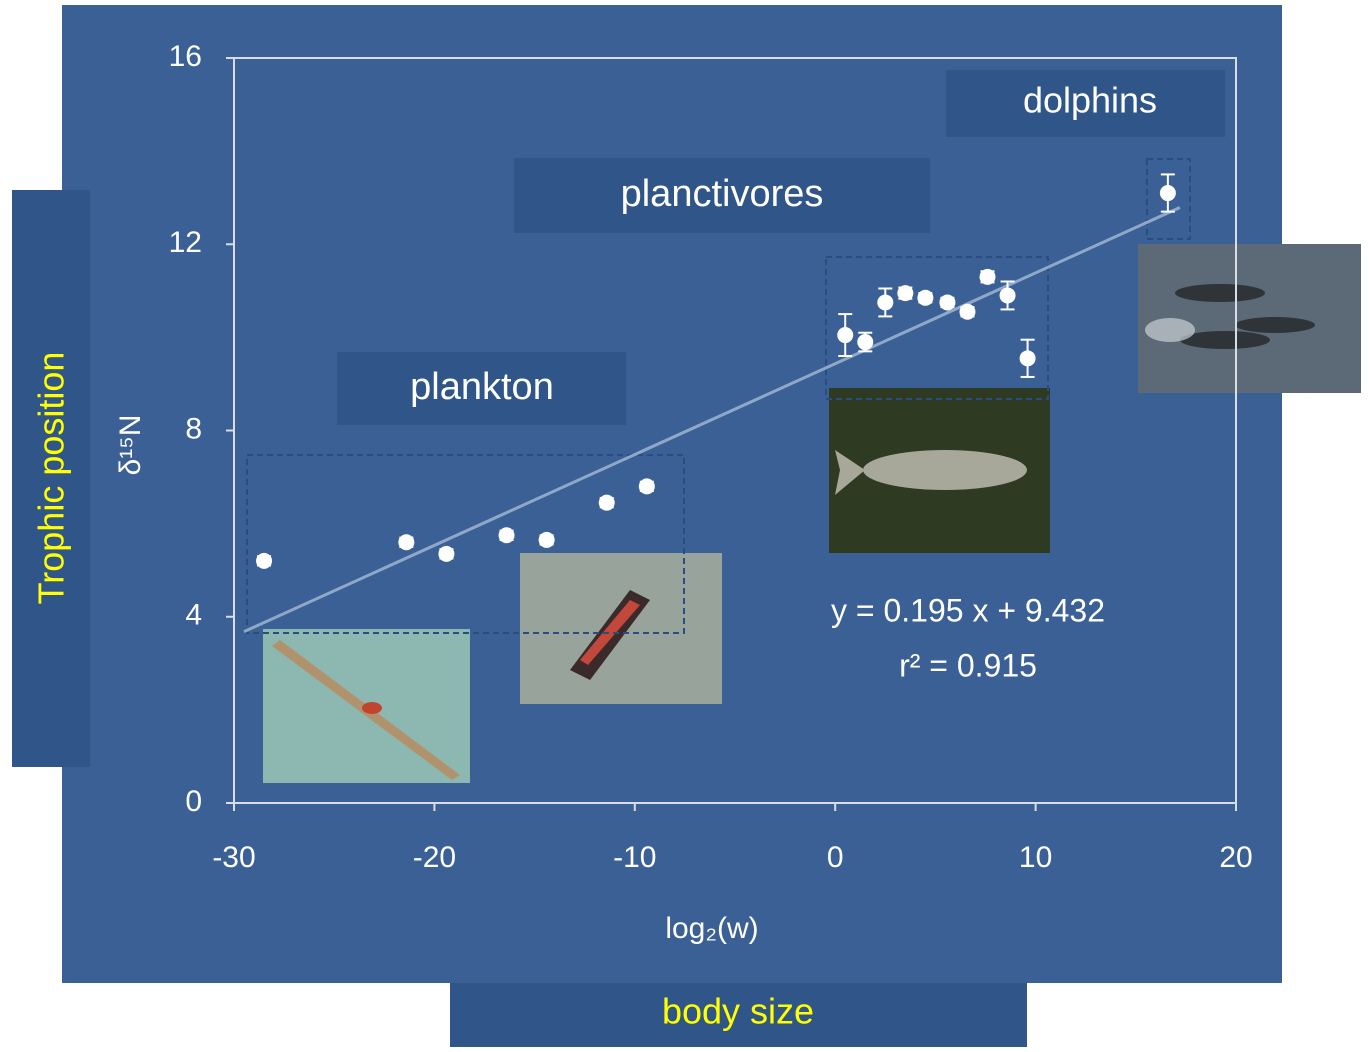 Image resolution: width=1369 pixels, height=1052 pixels. What do you see at coordinates (193, 428) in the screenshot?
I see `y-tick-label: 8` at bounding box center [193, 428].